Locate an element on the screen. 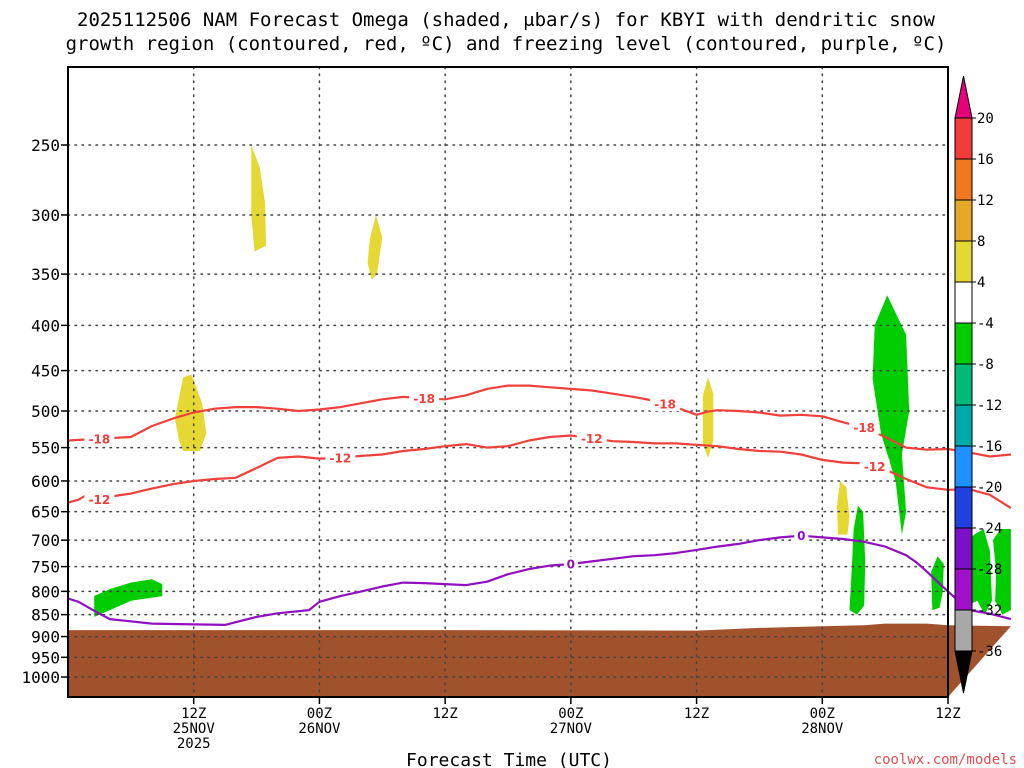 Image resolution: width=1024 pixels, height=768 pixels. contour-label-dgz_minus12-3: -12 is located at coordinates (592, 439).